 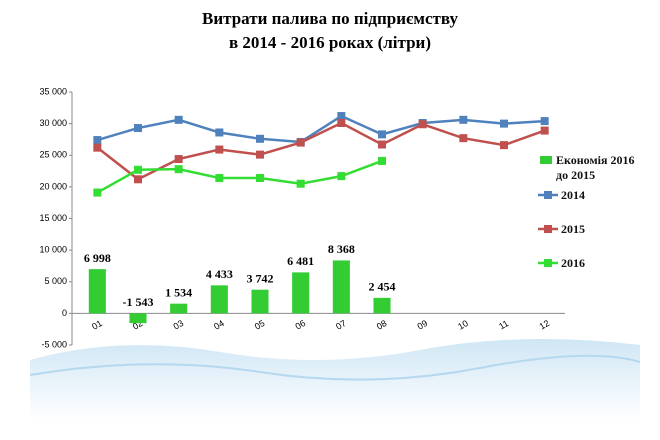 What do you see at coordinates (53, 218) in the screenshot?
I see `y-tick-label: 15 000` at bounding box center [53, 218].